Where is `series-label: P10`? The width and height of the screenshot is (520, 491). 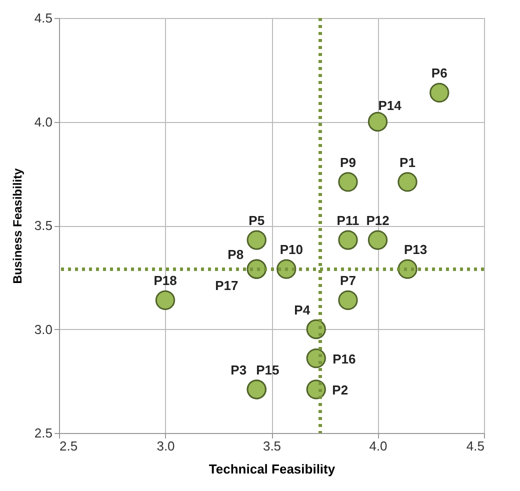
series-label: P10 is located at coordinates (291, 250).